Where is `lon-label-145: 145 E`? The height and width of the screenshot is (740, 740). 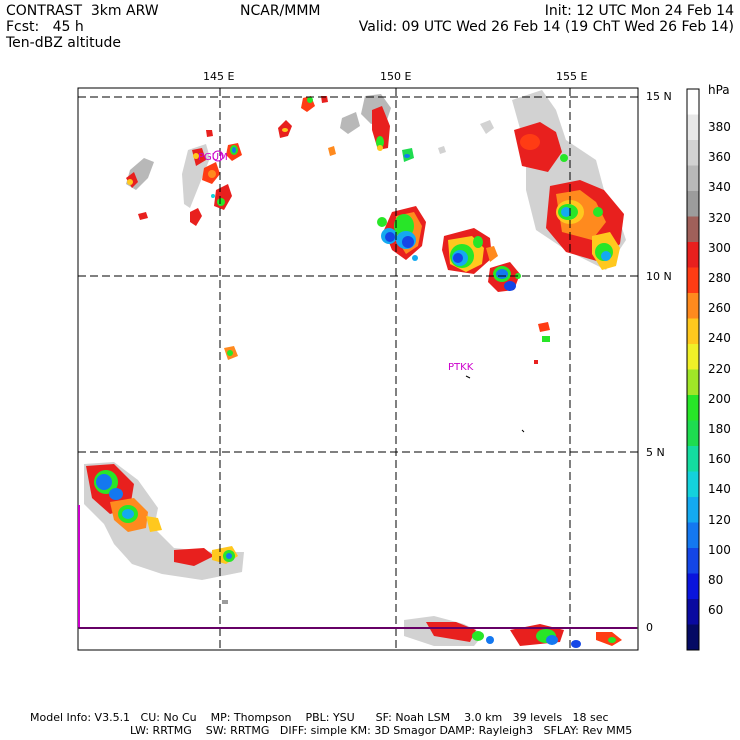
lon-label-145: 145 E is located at coordinates (219, 76).